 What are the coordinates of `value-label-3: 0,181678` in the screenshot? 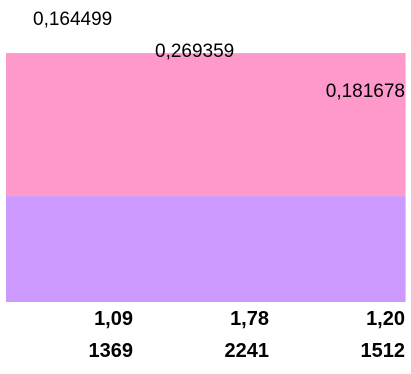 It's located at (365, 91).